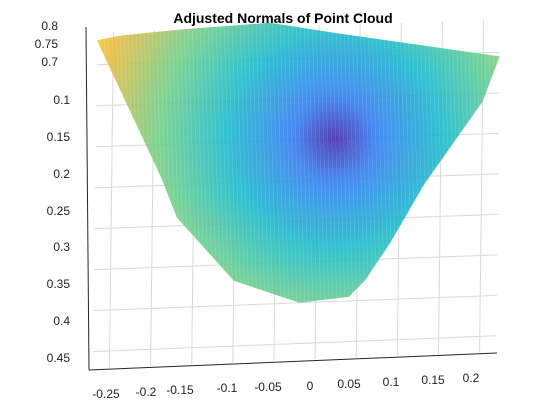  What do you see at coordinates (433, 380) in the screenshot?
I see `x-tick-label-8: 0.15` at bounding box center [433, 380].